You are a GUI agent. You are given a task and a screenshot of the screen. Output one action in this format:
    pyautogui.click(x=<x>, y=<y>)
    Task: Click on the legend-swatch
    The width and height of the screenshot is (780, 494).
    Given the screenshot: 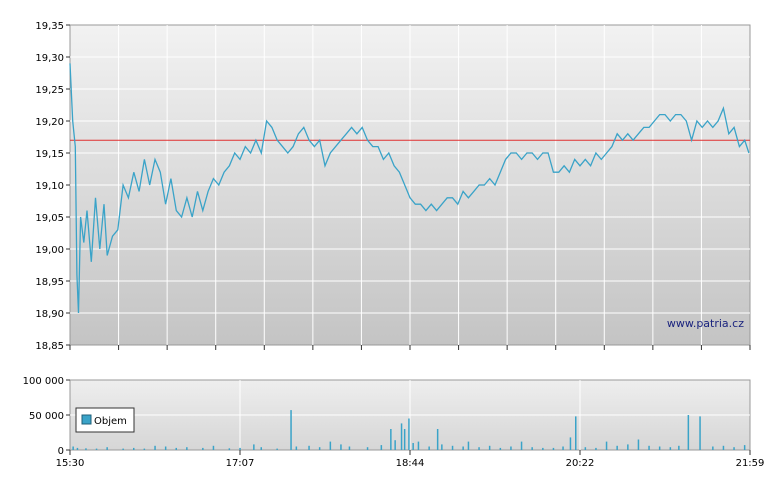 What is the action you would take?
    pyautogui.click(x=86, y=419)
    